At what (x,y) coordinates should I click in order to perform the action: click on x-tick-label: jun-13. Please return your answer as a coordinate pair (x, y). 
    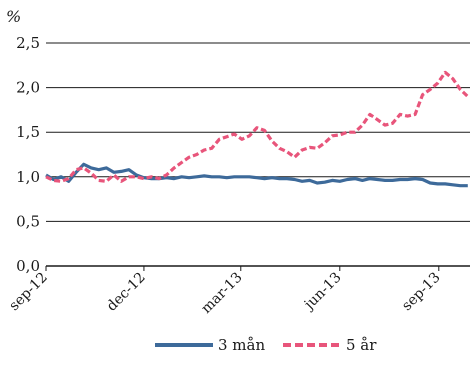
    Looking at the image, I should click on (322, 292).